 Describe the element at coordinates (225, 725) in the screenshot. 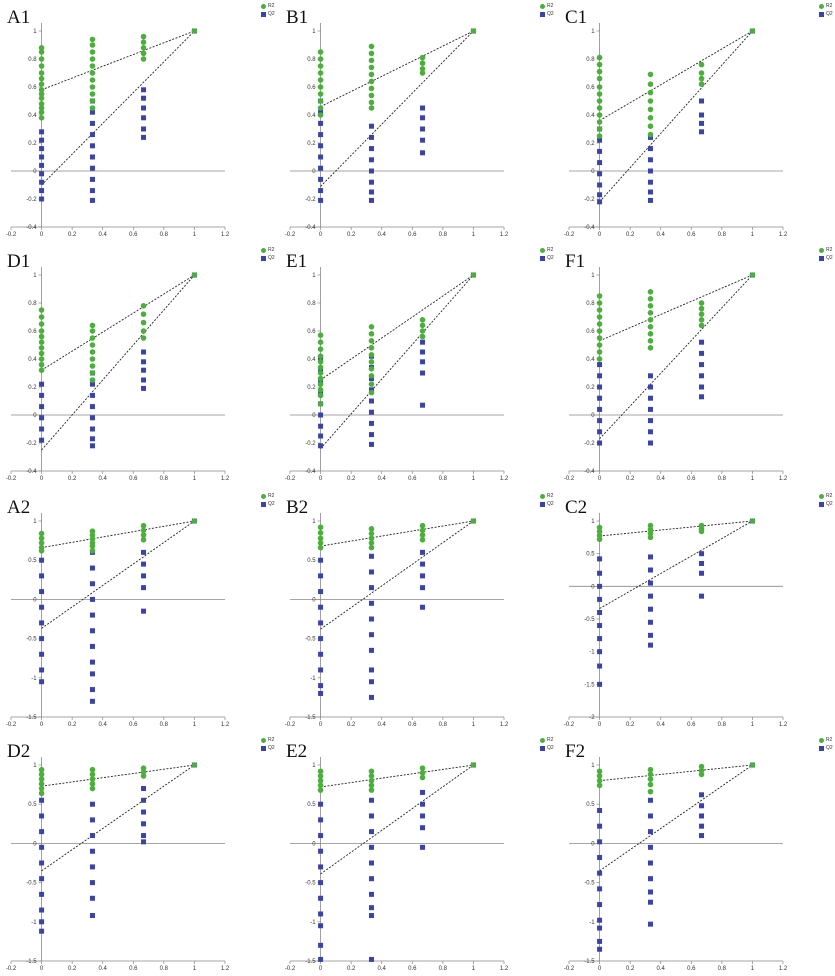

I see `x-tick-label: 1.2` at that location.